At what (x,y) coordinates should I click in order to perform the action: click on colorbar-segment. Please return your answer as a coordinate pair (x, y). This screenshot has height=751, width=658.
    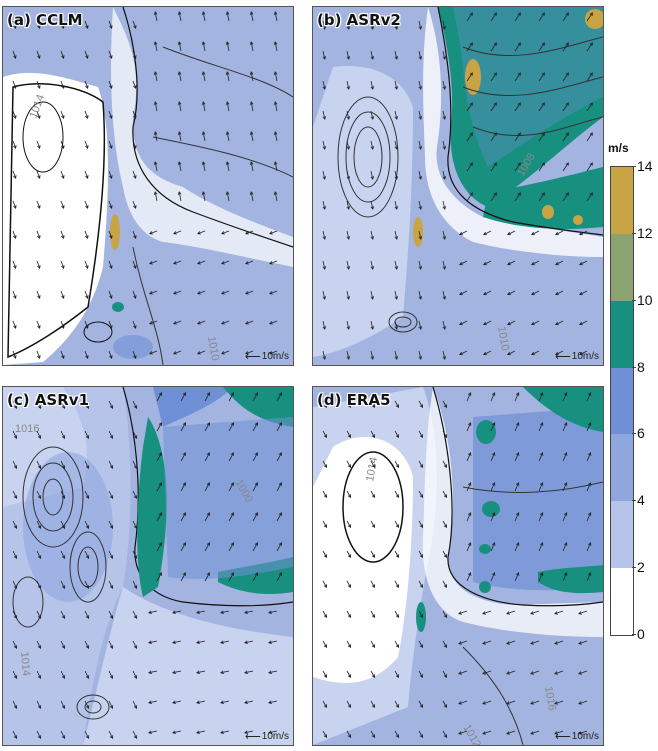
    Looking at the image, I should click on (622, 535).